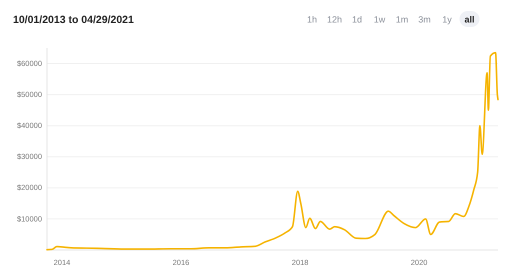  Describe the element at coordinates (357, 19) in the screenshot. I see `text: 1d` at that location.